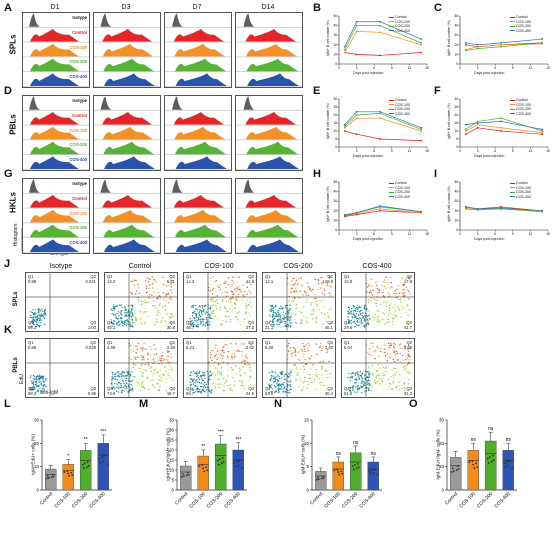  What do you see at coordinates (127, 133) in the screenshot?
I see `histogram-tracks` at bounding box center [127, 133].